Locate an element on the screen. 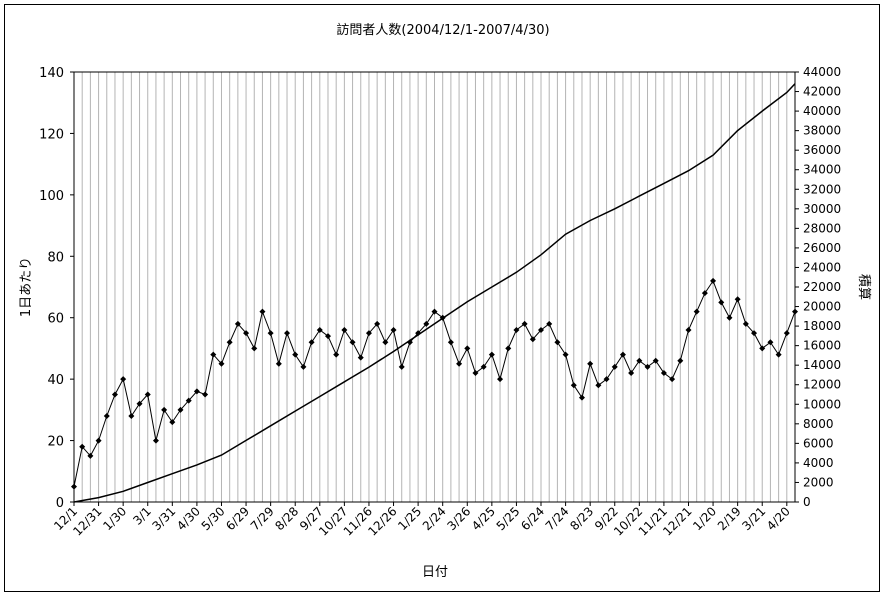  right-tick-label: 26000 is located at coordinates (822, 248).